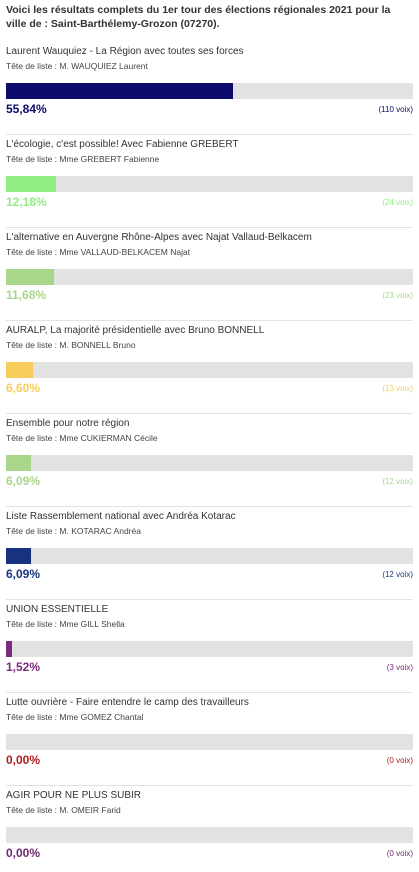 The width and height of the screenshot is (419, 872). I want to click on result-votes: (3 voix), so click(399, 667).